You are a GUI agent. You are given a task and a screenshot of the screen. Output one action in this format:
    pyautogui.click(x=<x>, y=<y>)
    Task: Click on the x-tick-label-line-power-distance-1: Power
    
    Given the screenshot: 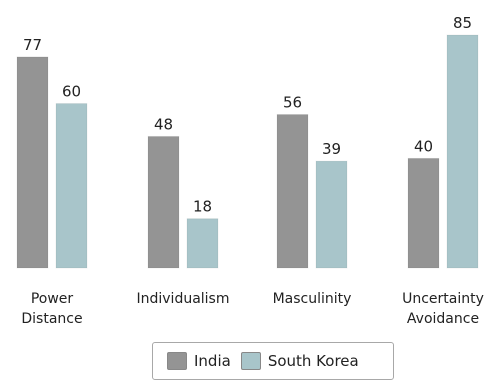 What is the action you would take?
    pyautogui.click(x=52, y=299)
    